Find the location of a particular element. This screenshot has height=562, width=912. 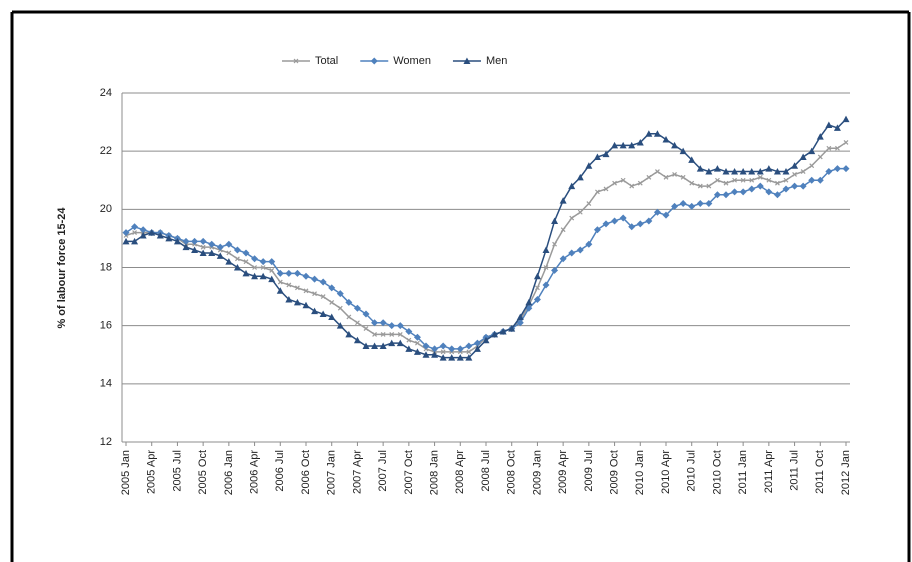

x-tick-label: 2010 Oct is located at coordinates (717, 472).